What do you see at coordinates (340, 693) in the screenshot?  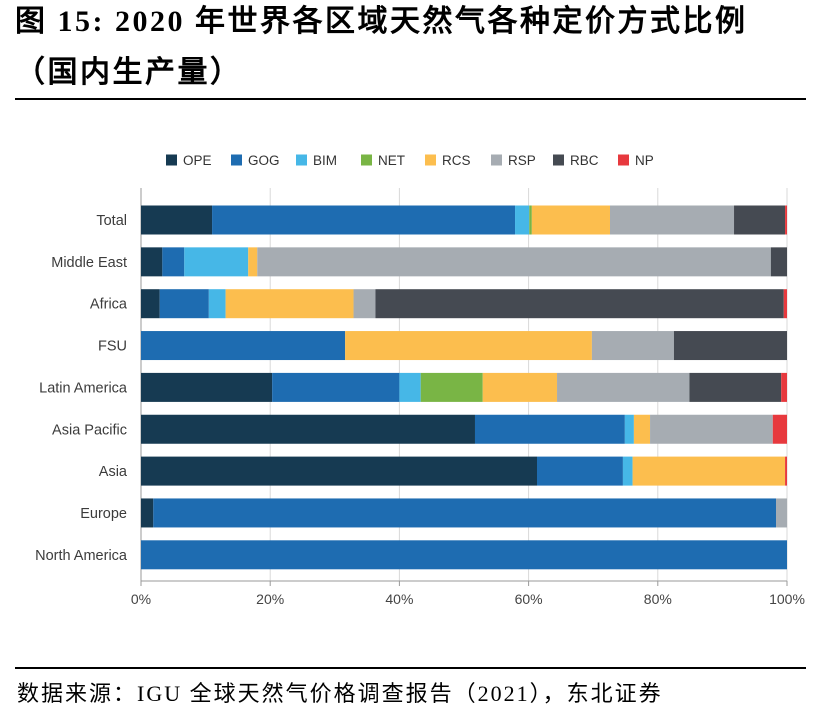 I see `source-note: 数据来源：IGU 全球天然气价格调查报告（2021），东北证券` at bounding box center [340, 693].